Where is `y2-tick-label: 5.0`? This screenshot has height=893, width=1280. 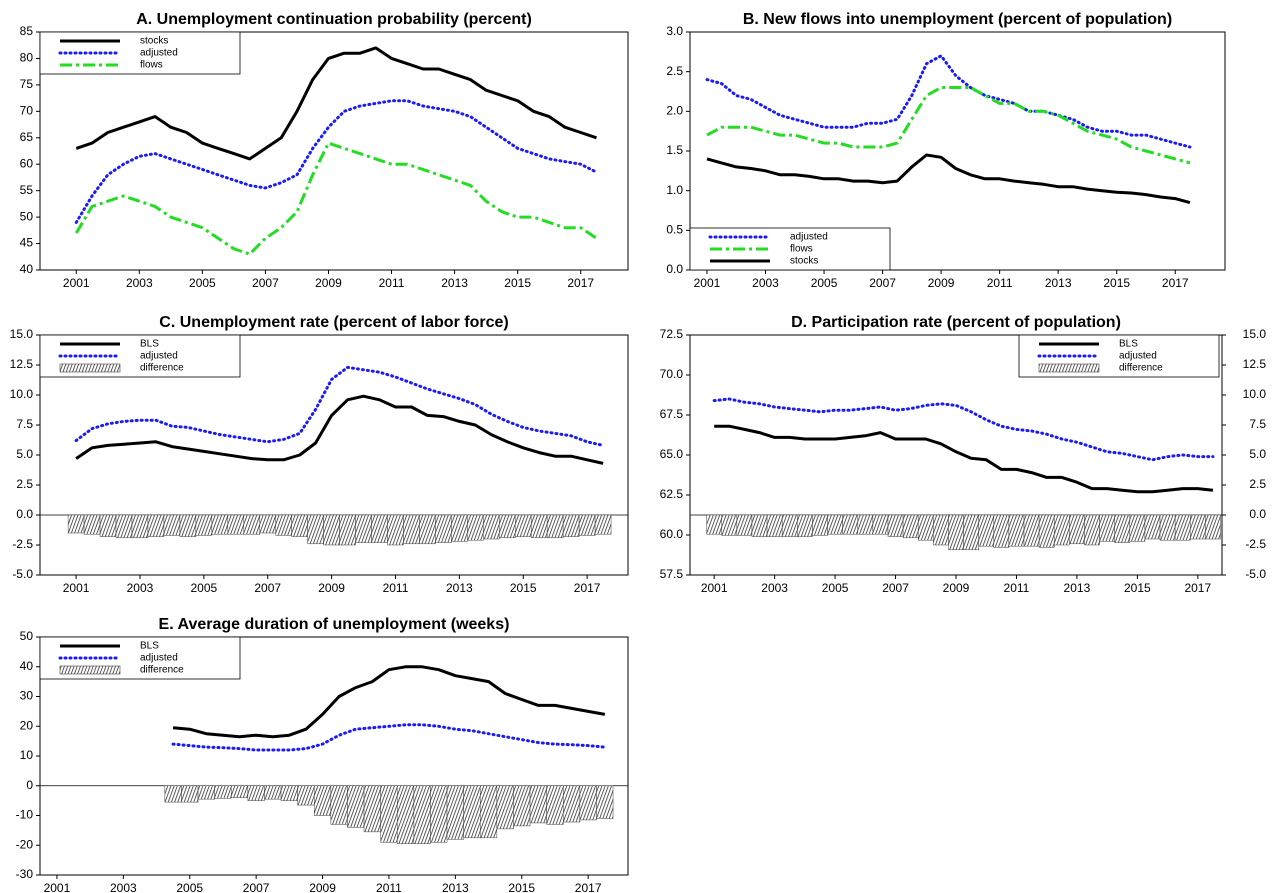 y2-tick-label: 5.0 is located at coordinates (1257, 454).